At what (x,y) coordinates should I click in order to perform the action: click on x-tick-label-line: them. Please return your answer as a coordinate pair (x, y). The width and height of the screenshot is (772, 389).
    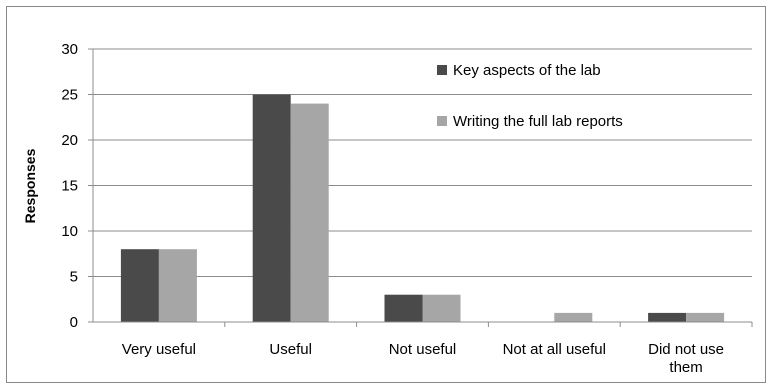
    Looking at the image, I should click on (685, 367).